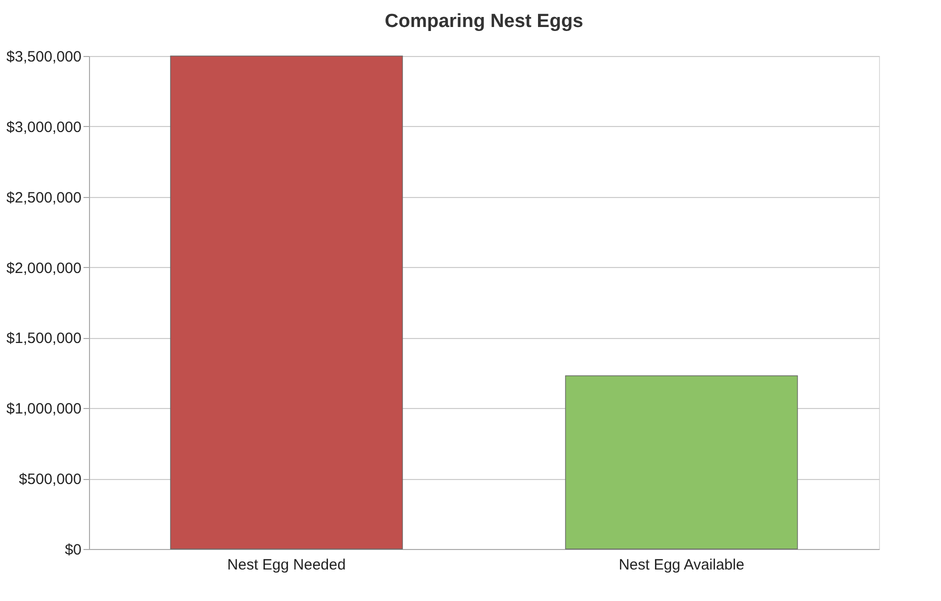 This screenshot has height=601, width=941. I want to click on y-tick-label: $2,500,000, so click(44, 197).